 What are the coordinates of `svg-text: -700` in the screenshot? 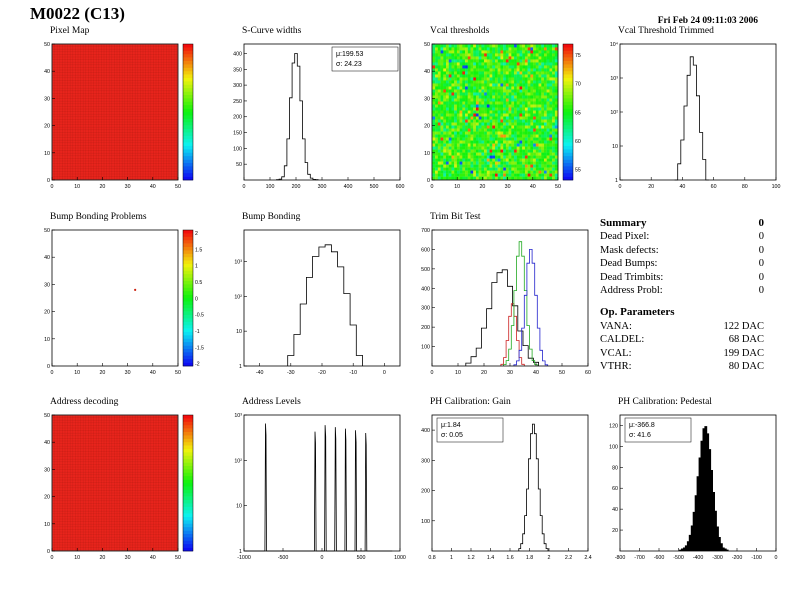 It's located at (639, 558).